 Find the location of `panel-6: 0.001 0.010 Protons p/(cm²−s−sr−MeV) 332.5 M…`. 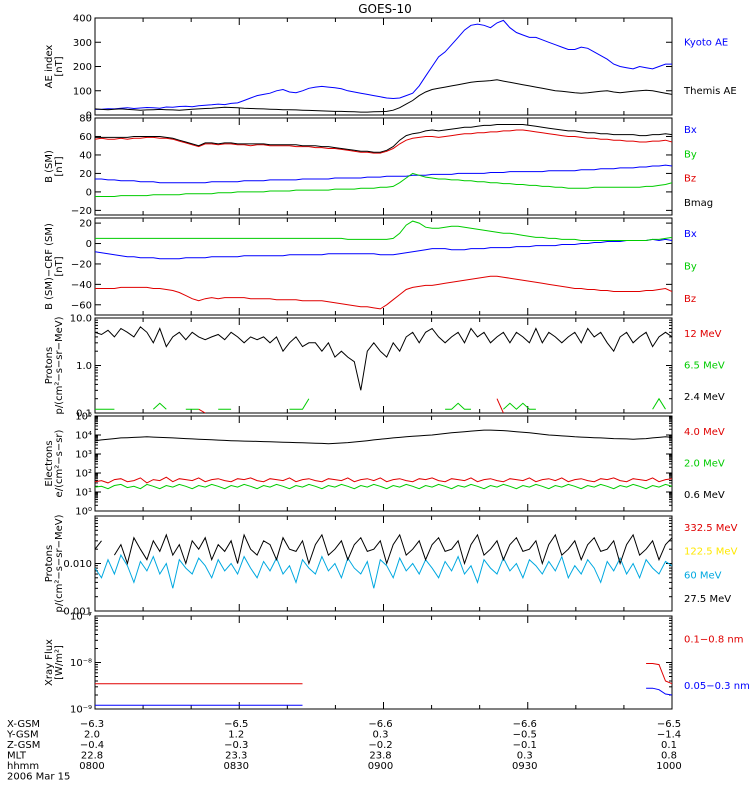

panel-6: 0.001 0.010 Protons p/(cm²−s−sr−MeV) 332.5 M… is located at coordinates (391, 565).